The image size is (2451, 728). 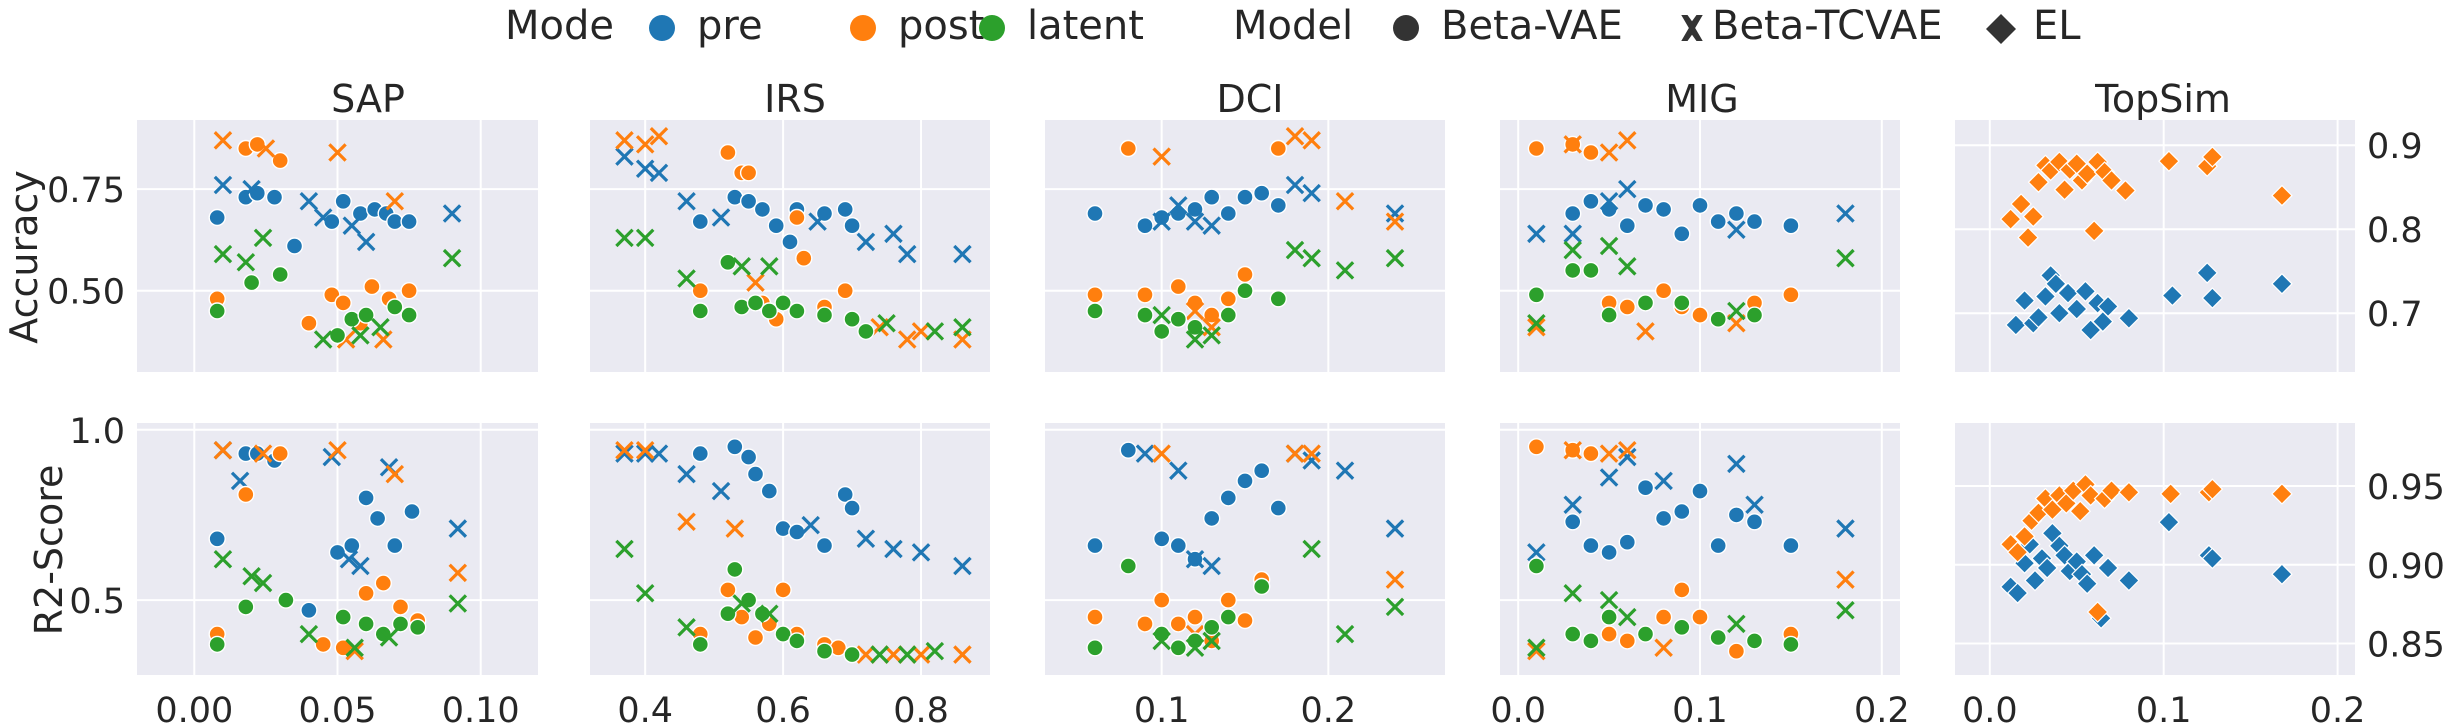 I want to click on panel-sap-row2: 0.00 0.05 0.10 0.5 1.0, so click(x=303, y=570).